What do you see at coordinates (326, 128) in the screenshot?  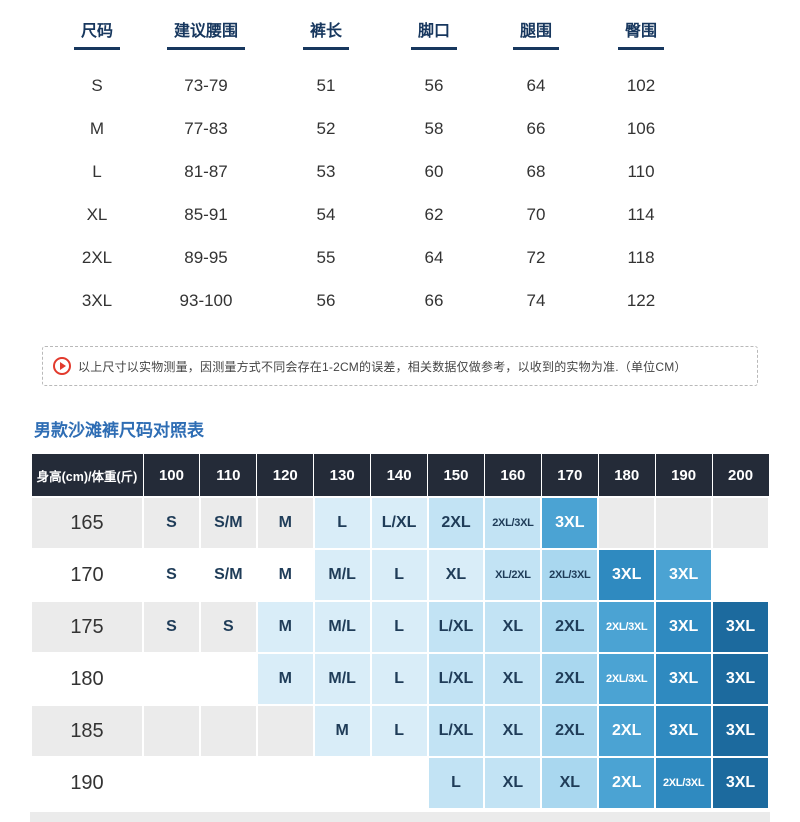 I see `size-value-cell: 52` at bounding box center [326, 128].